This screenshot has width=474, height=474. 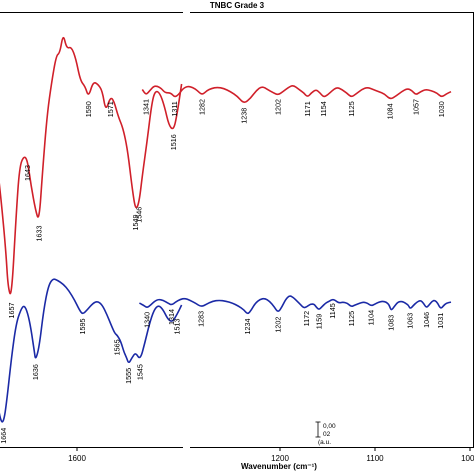 I want to click on peak-label-top-right-1030: 1030, so click(x=441, y=109).